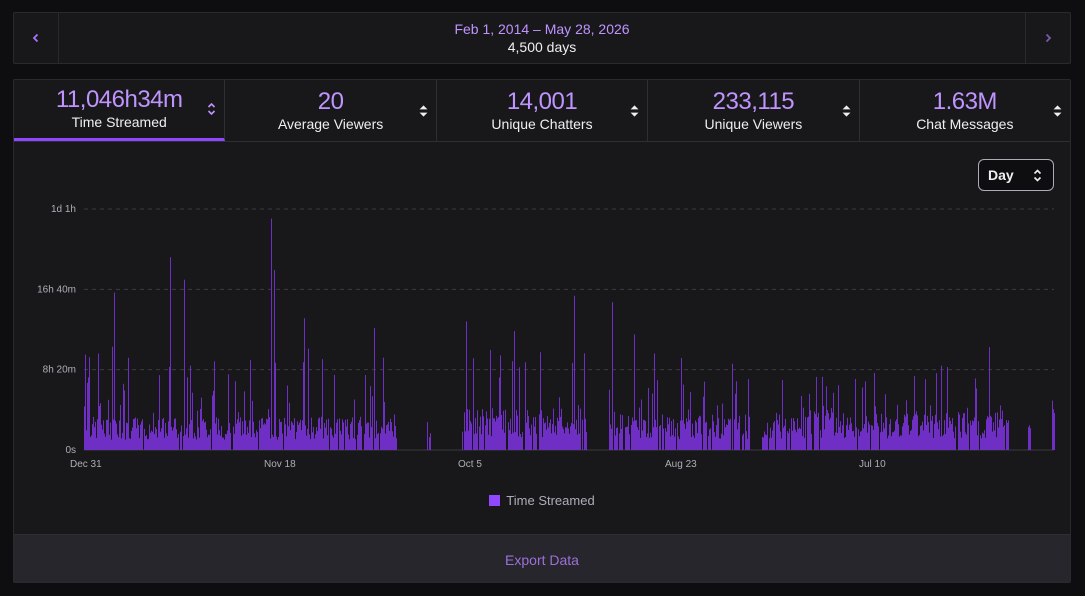 This screenshot has width=1085, height=596. I want to click on chevron-right-icon, so click(1048, 38).